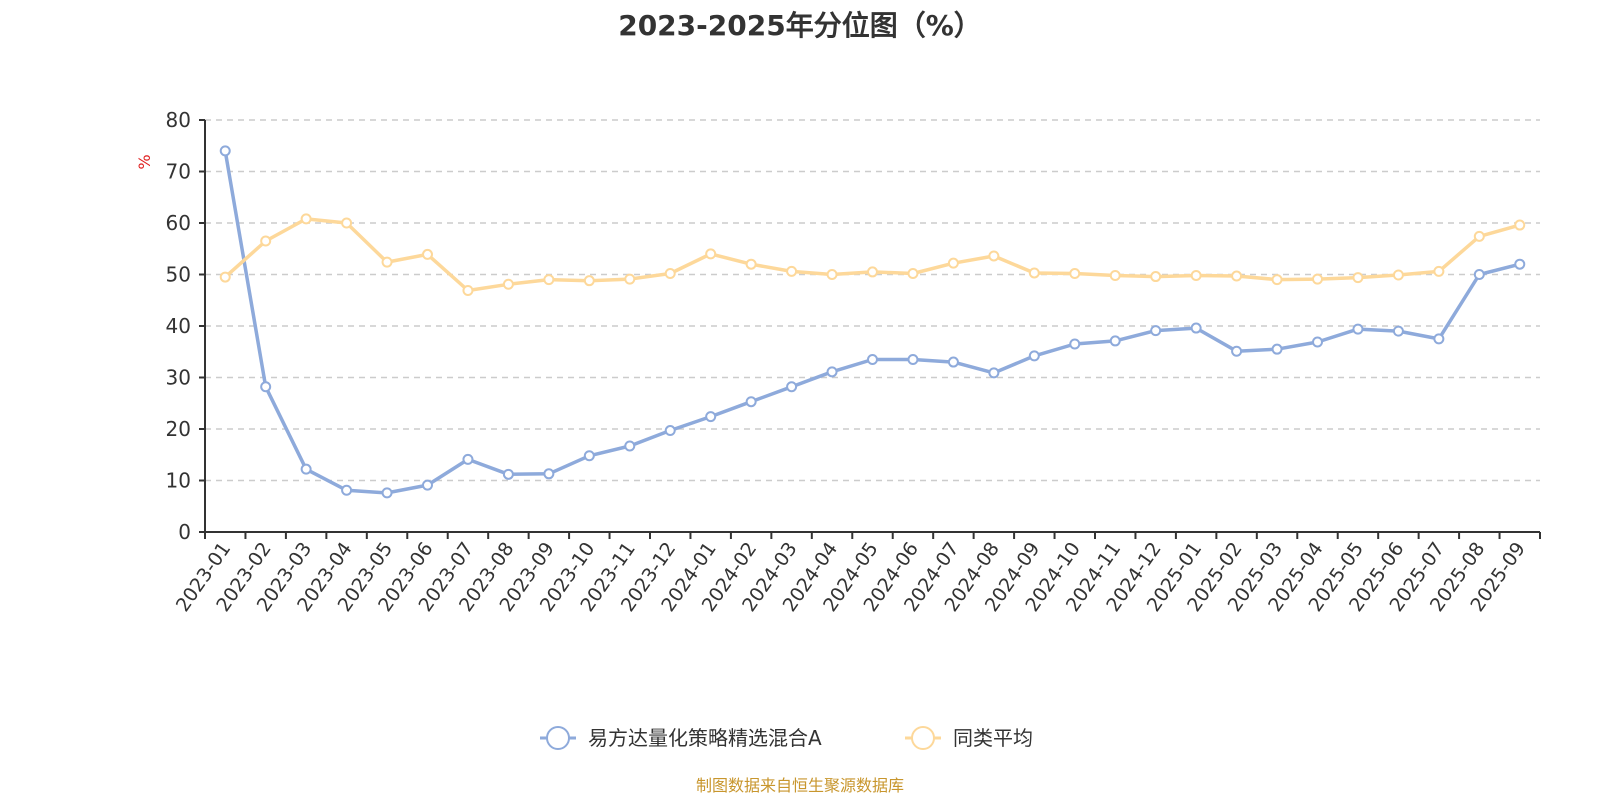 This screenshot has width=1600, height=800. I want to click on y-tick-label: 20, so click(178, 429).